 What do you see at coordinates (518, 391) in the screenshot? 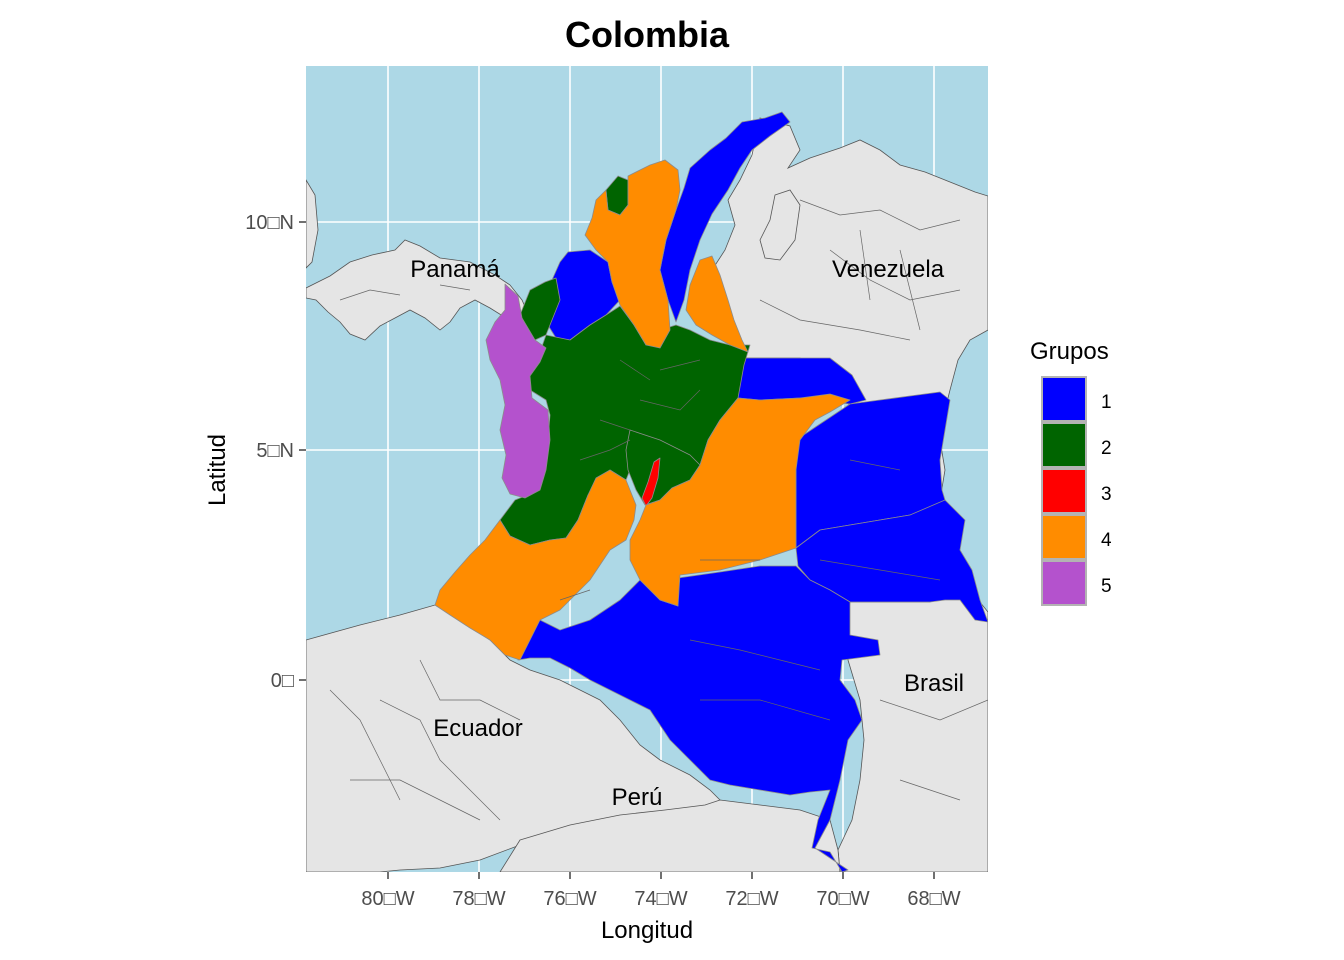
I see `dept-choco` at bounding box center [518, 391].